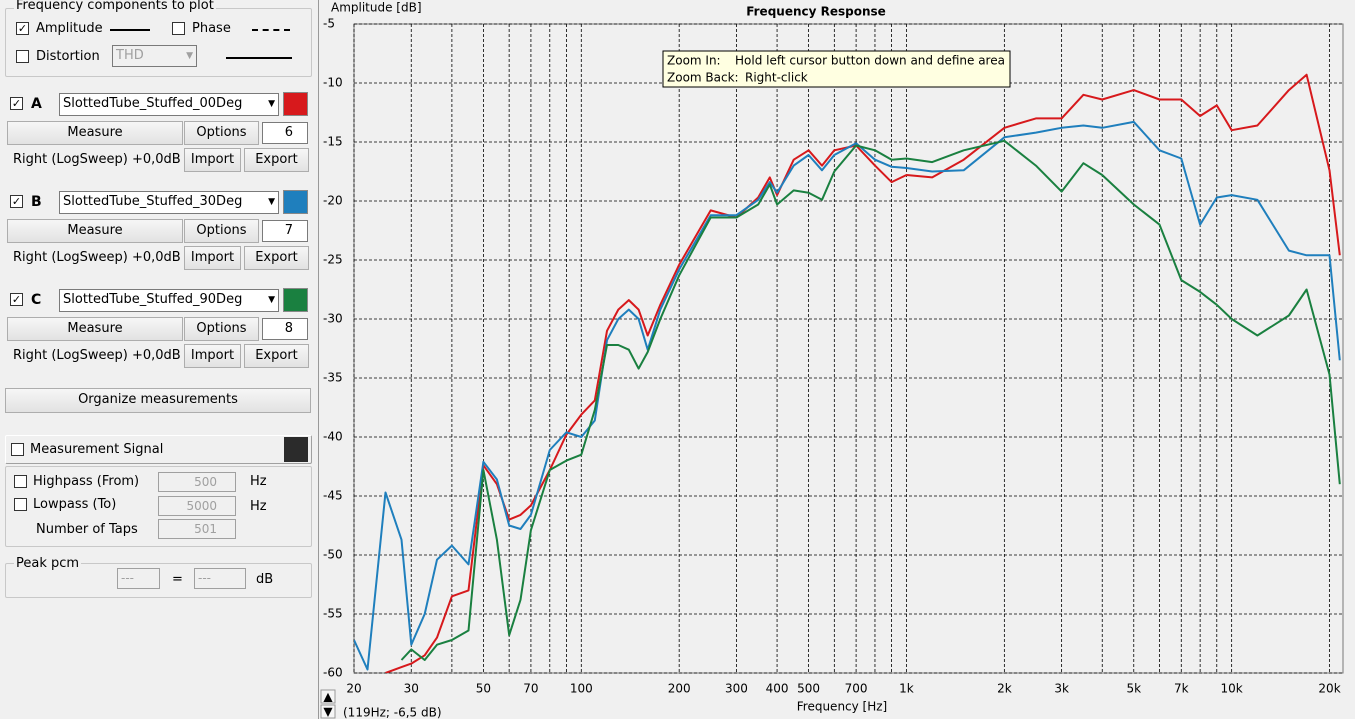 This screenshot has height=719, width=1355. I want to click on label: Amplitude, so click(69, 28).